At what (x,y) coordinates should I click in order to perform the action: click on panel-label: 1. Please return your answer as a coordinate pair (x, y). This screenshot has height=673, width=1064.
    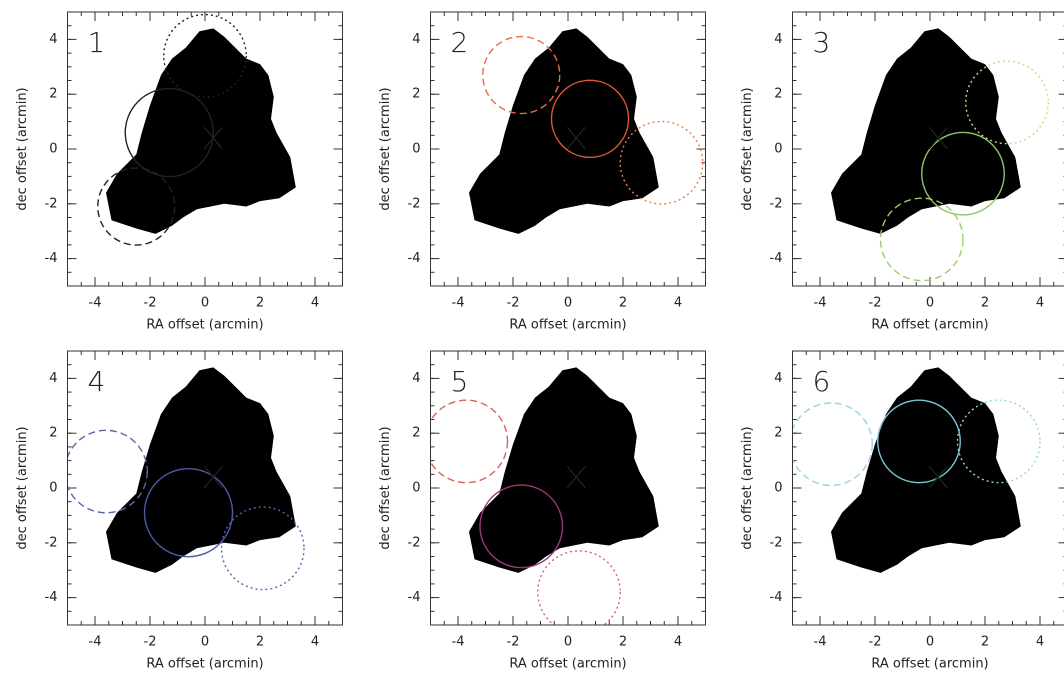
    Looking at the image, I should click on (97, 42).